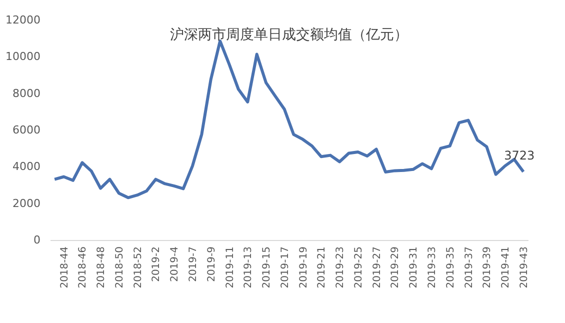  What do you see at coordinates (248, 267) in the screenshot?
I see `x-tick-label: 2019-13` at bounding box center [248, 267].